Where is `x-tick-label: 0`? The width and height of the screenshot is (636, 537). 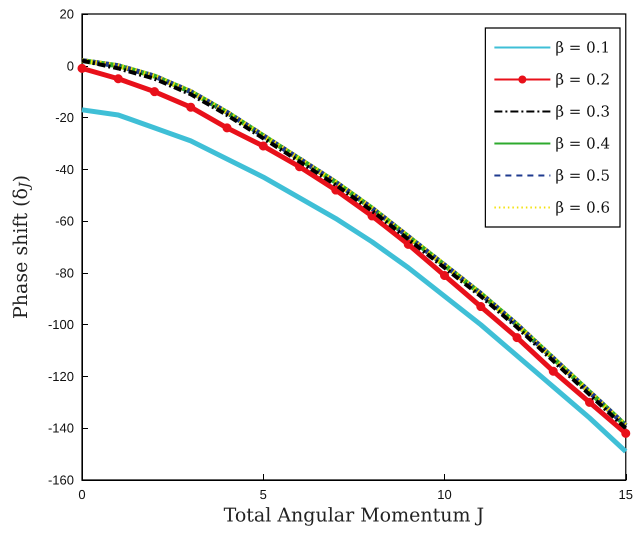 x-tick-label: 0 is located at coordinates (82, 494).